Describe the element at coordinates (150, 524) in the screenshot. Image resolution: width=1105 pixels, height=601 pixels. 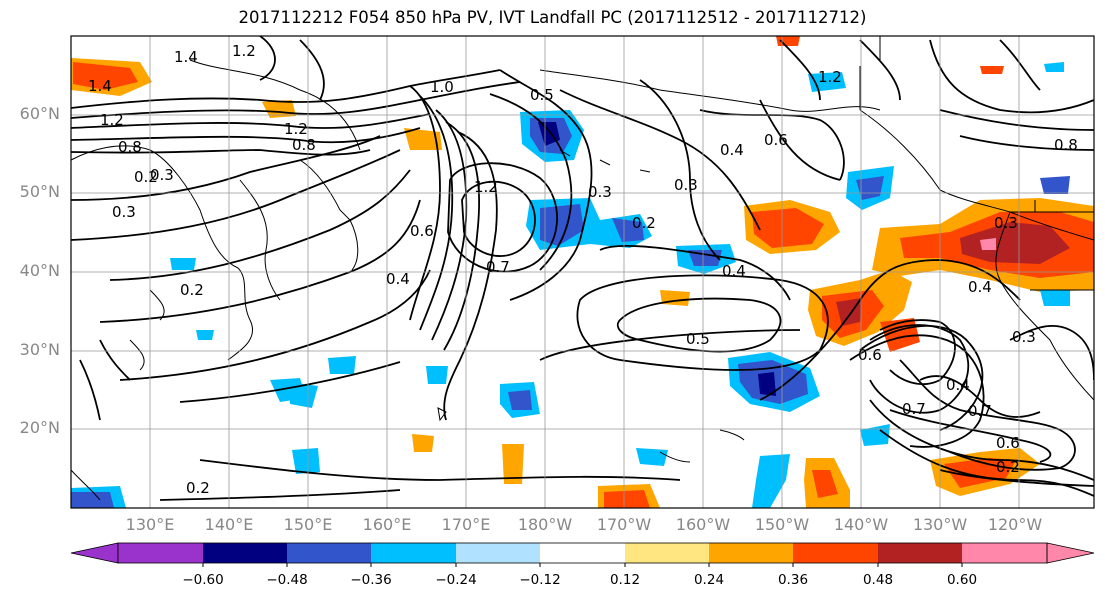
I see `lon-label: 130°E` at that location.